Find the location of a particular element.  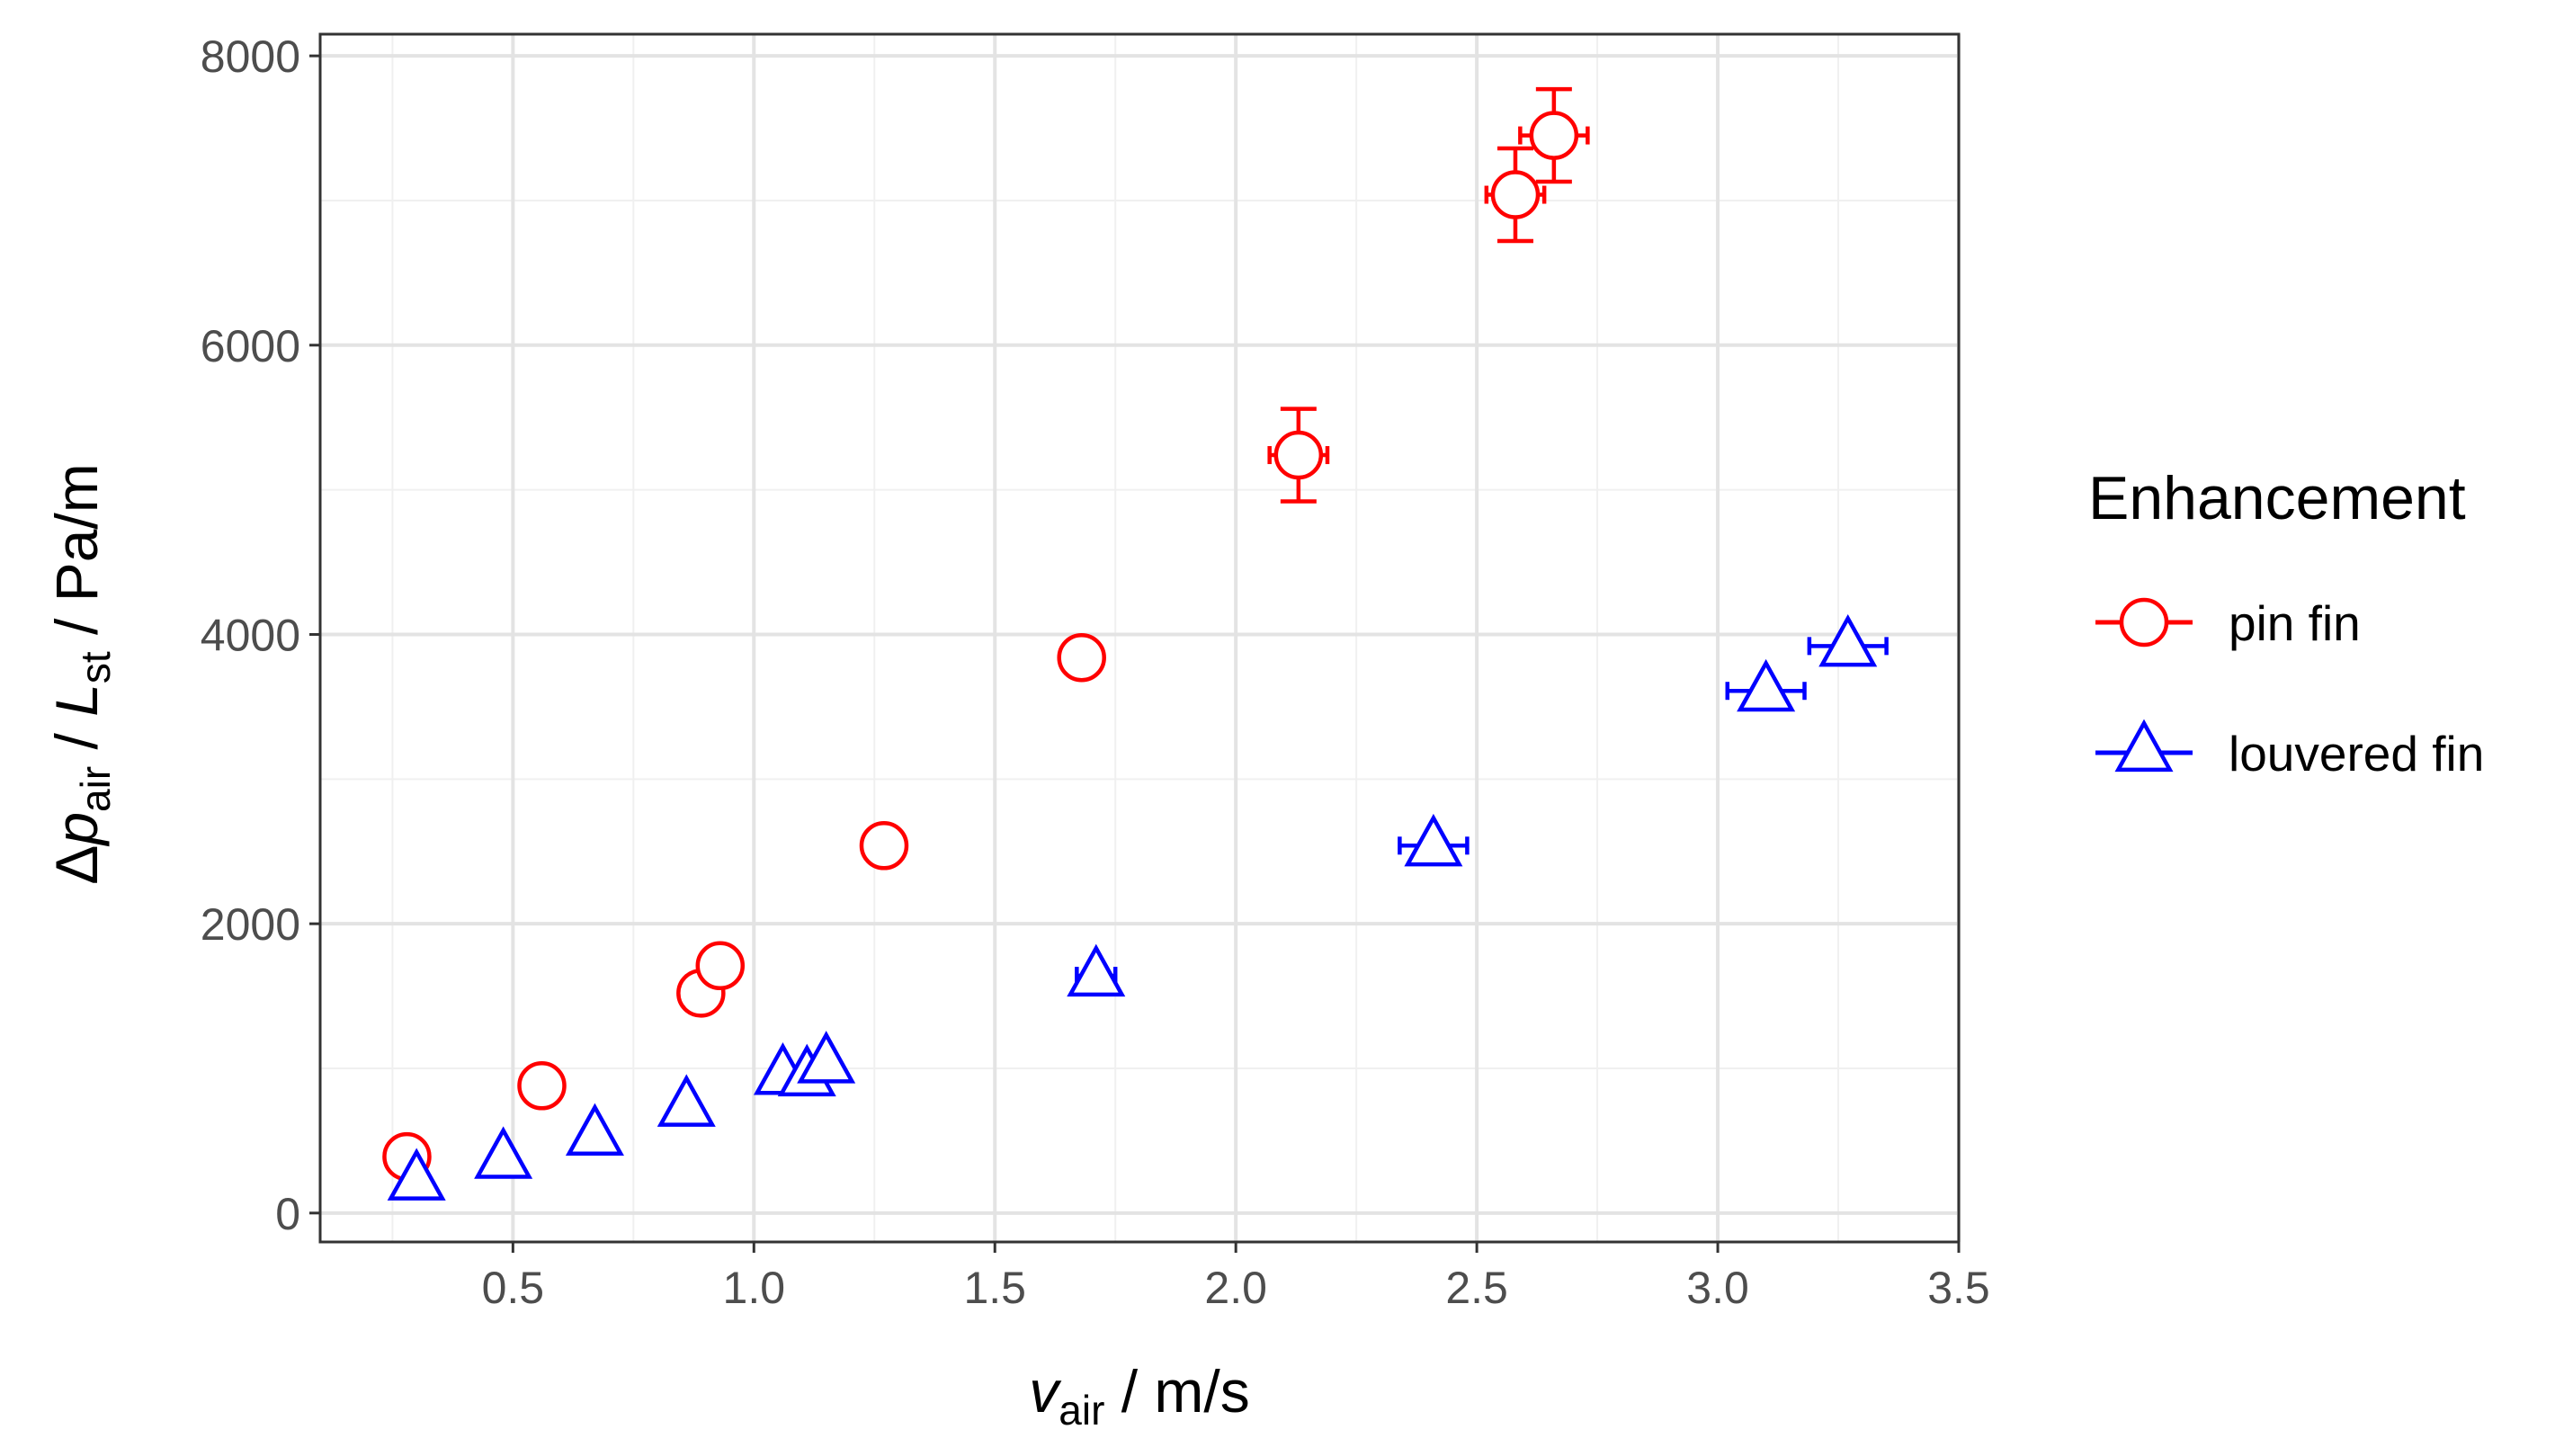

y-tick-label: 0 is located at coordinates (287, 1214).